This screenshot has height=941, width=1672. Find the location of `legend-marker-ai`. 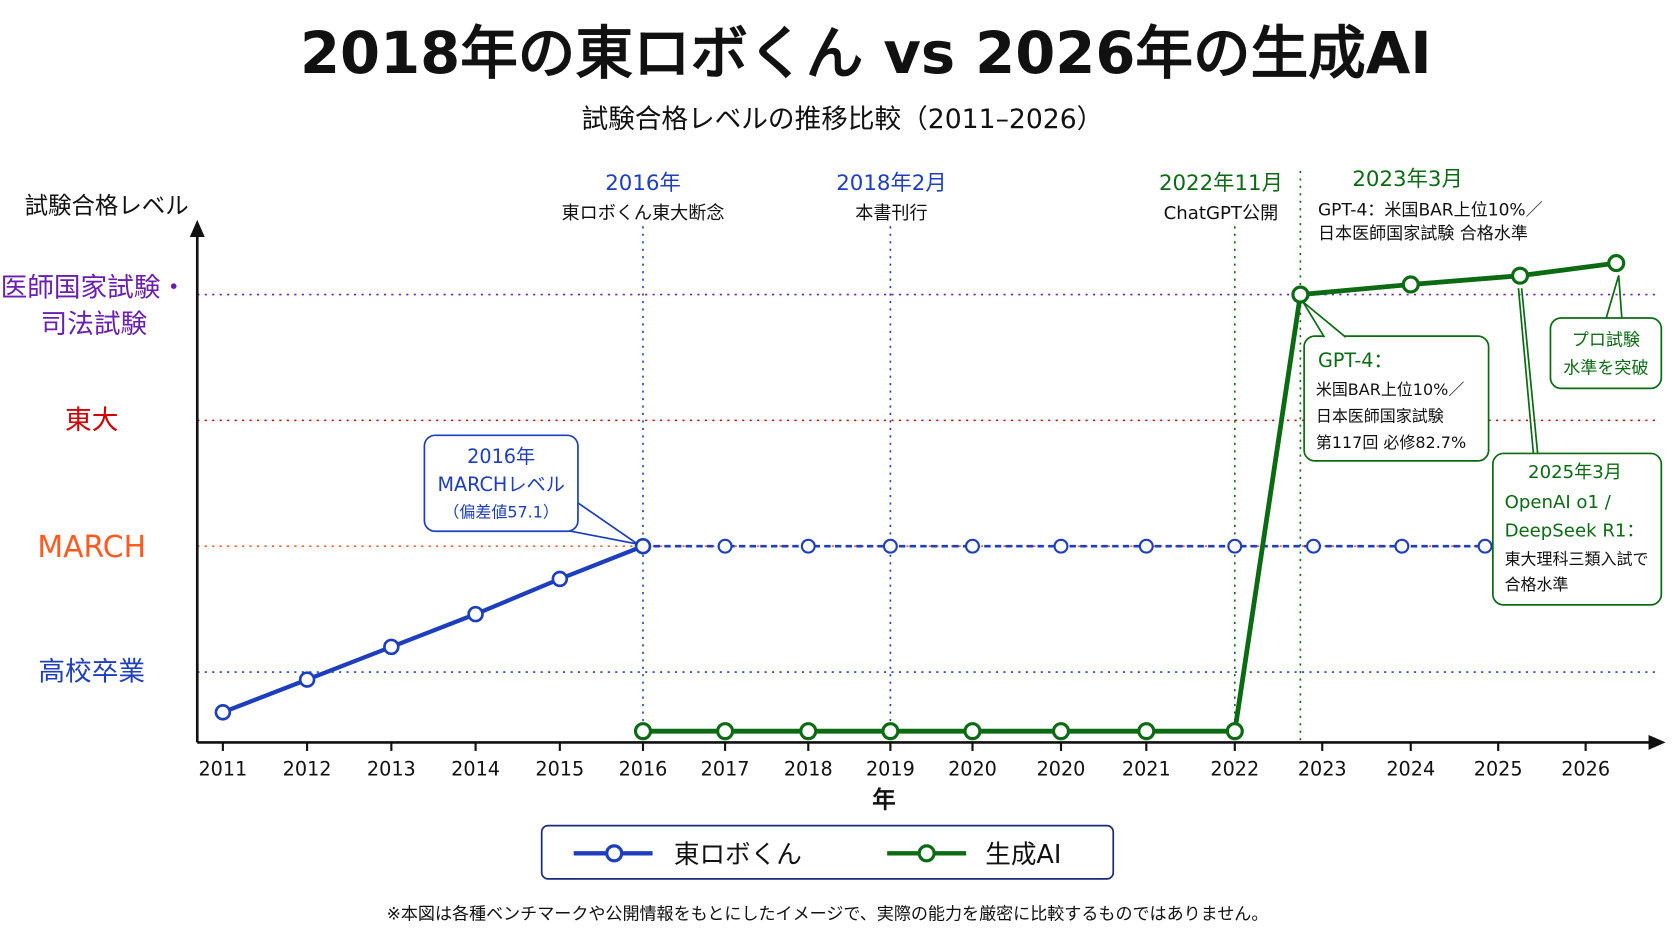

legend-marker-ai is located at coordinates (926, 853).